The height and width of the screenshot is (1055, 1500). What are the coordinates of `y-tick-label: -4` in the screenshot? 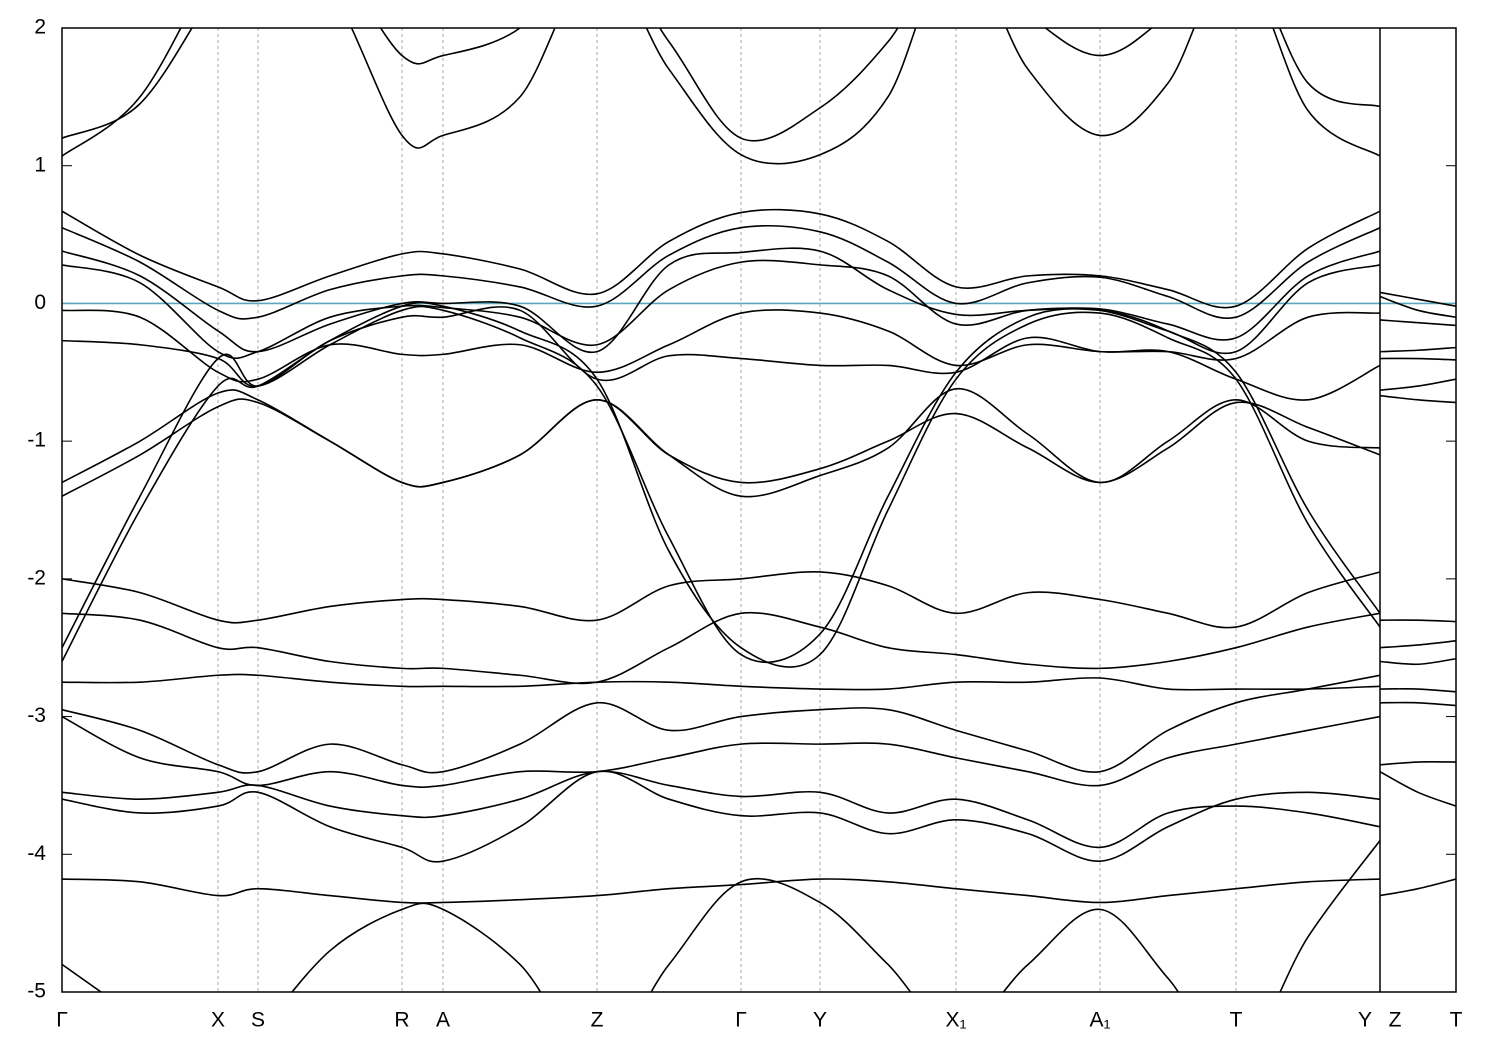 It's located at (36, 853).